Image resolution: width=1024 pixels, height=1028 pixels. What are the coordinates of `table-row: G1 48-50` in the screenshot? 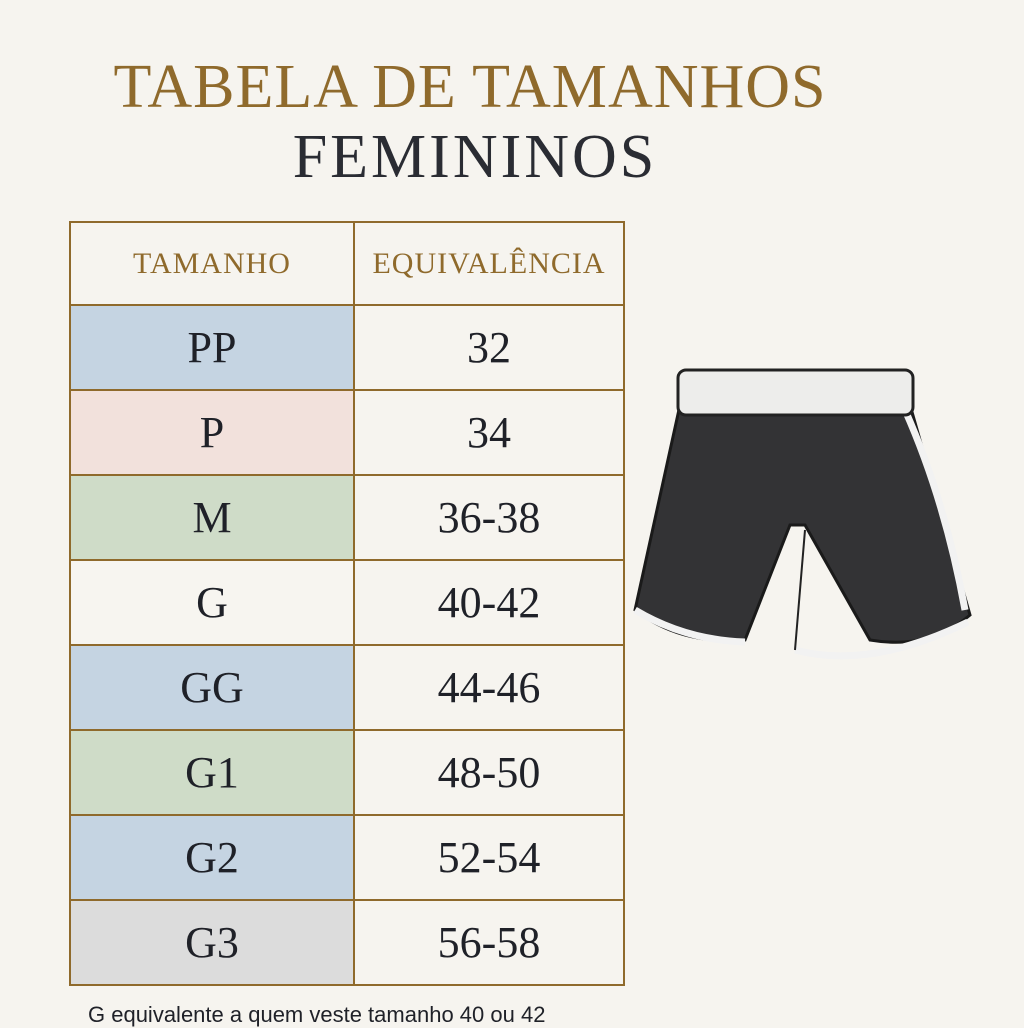 It's located at (347, 772).